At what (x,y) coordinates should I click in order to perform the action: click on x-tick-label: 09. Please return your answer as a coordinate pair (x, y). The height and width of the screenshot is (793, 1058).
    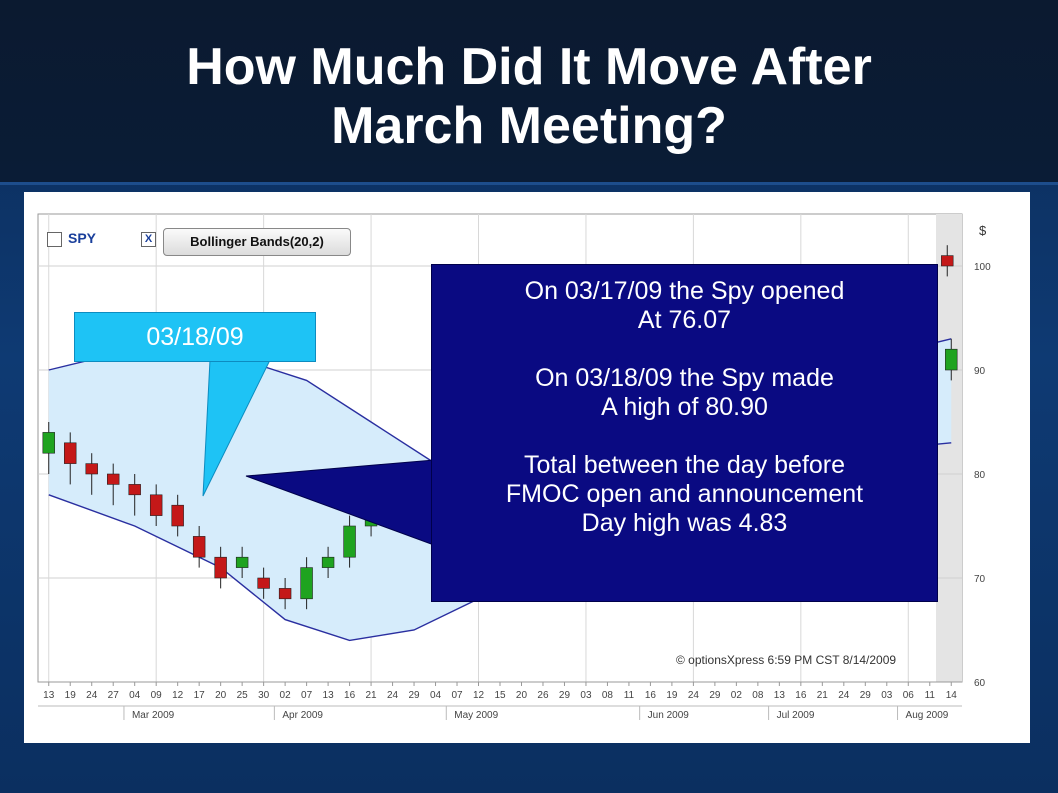
    Looking at the image, I should click on (157, 695).